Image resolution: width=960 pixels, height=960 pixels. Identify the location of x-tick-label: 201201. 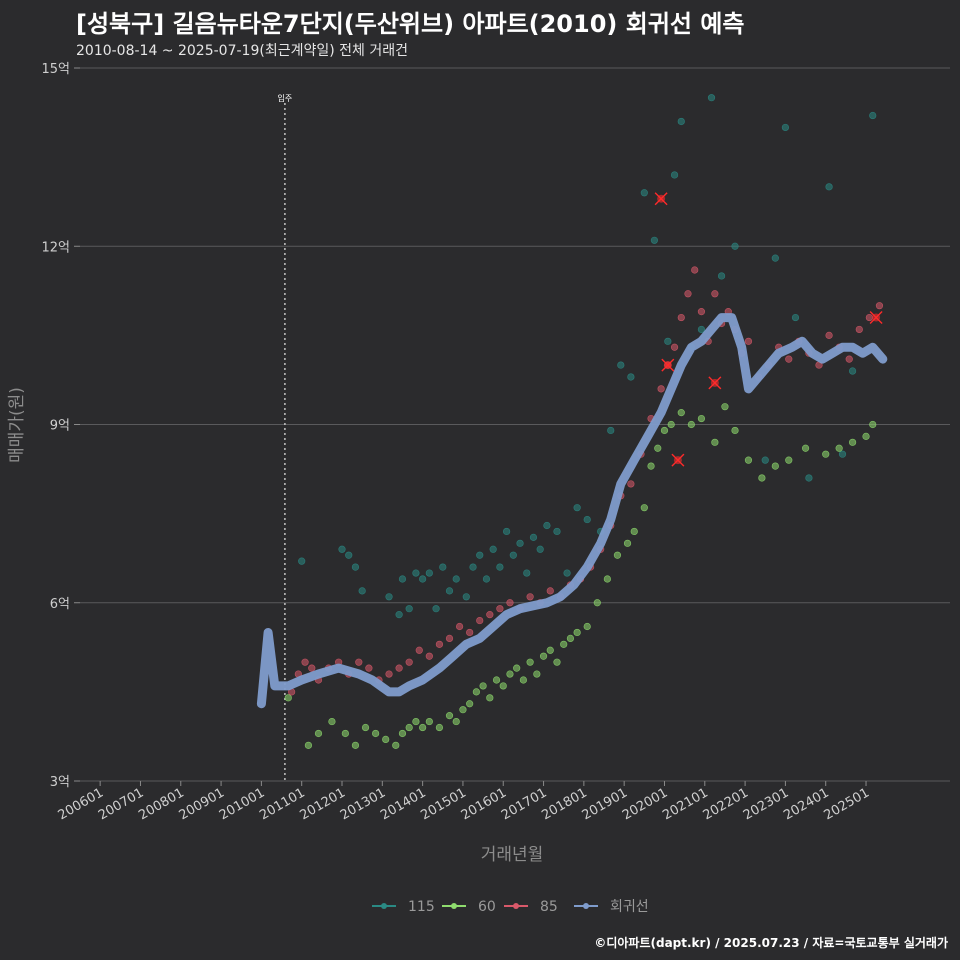
(323, 804).